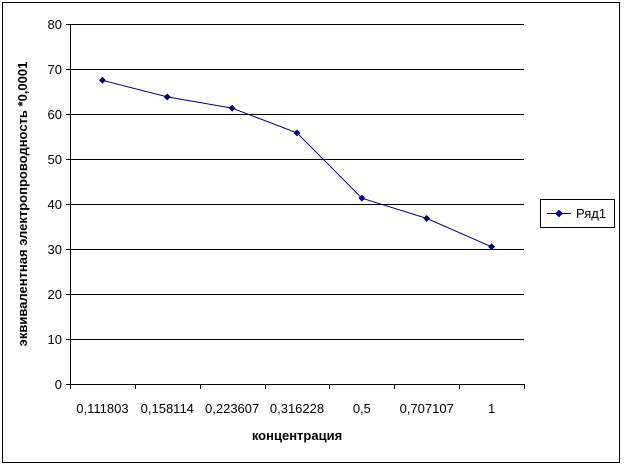  I want to click on x-tick-label: 0,158114, so click(167, 408).